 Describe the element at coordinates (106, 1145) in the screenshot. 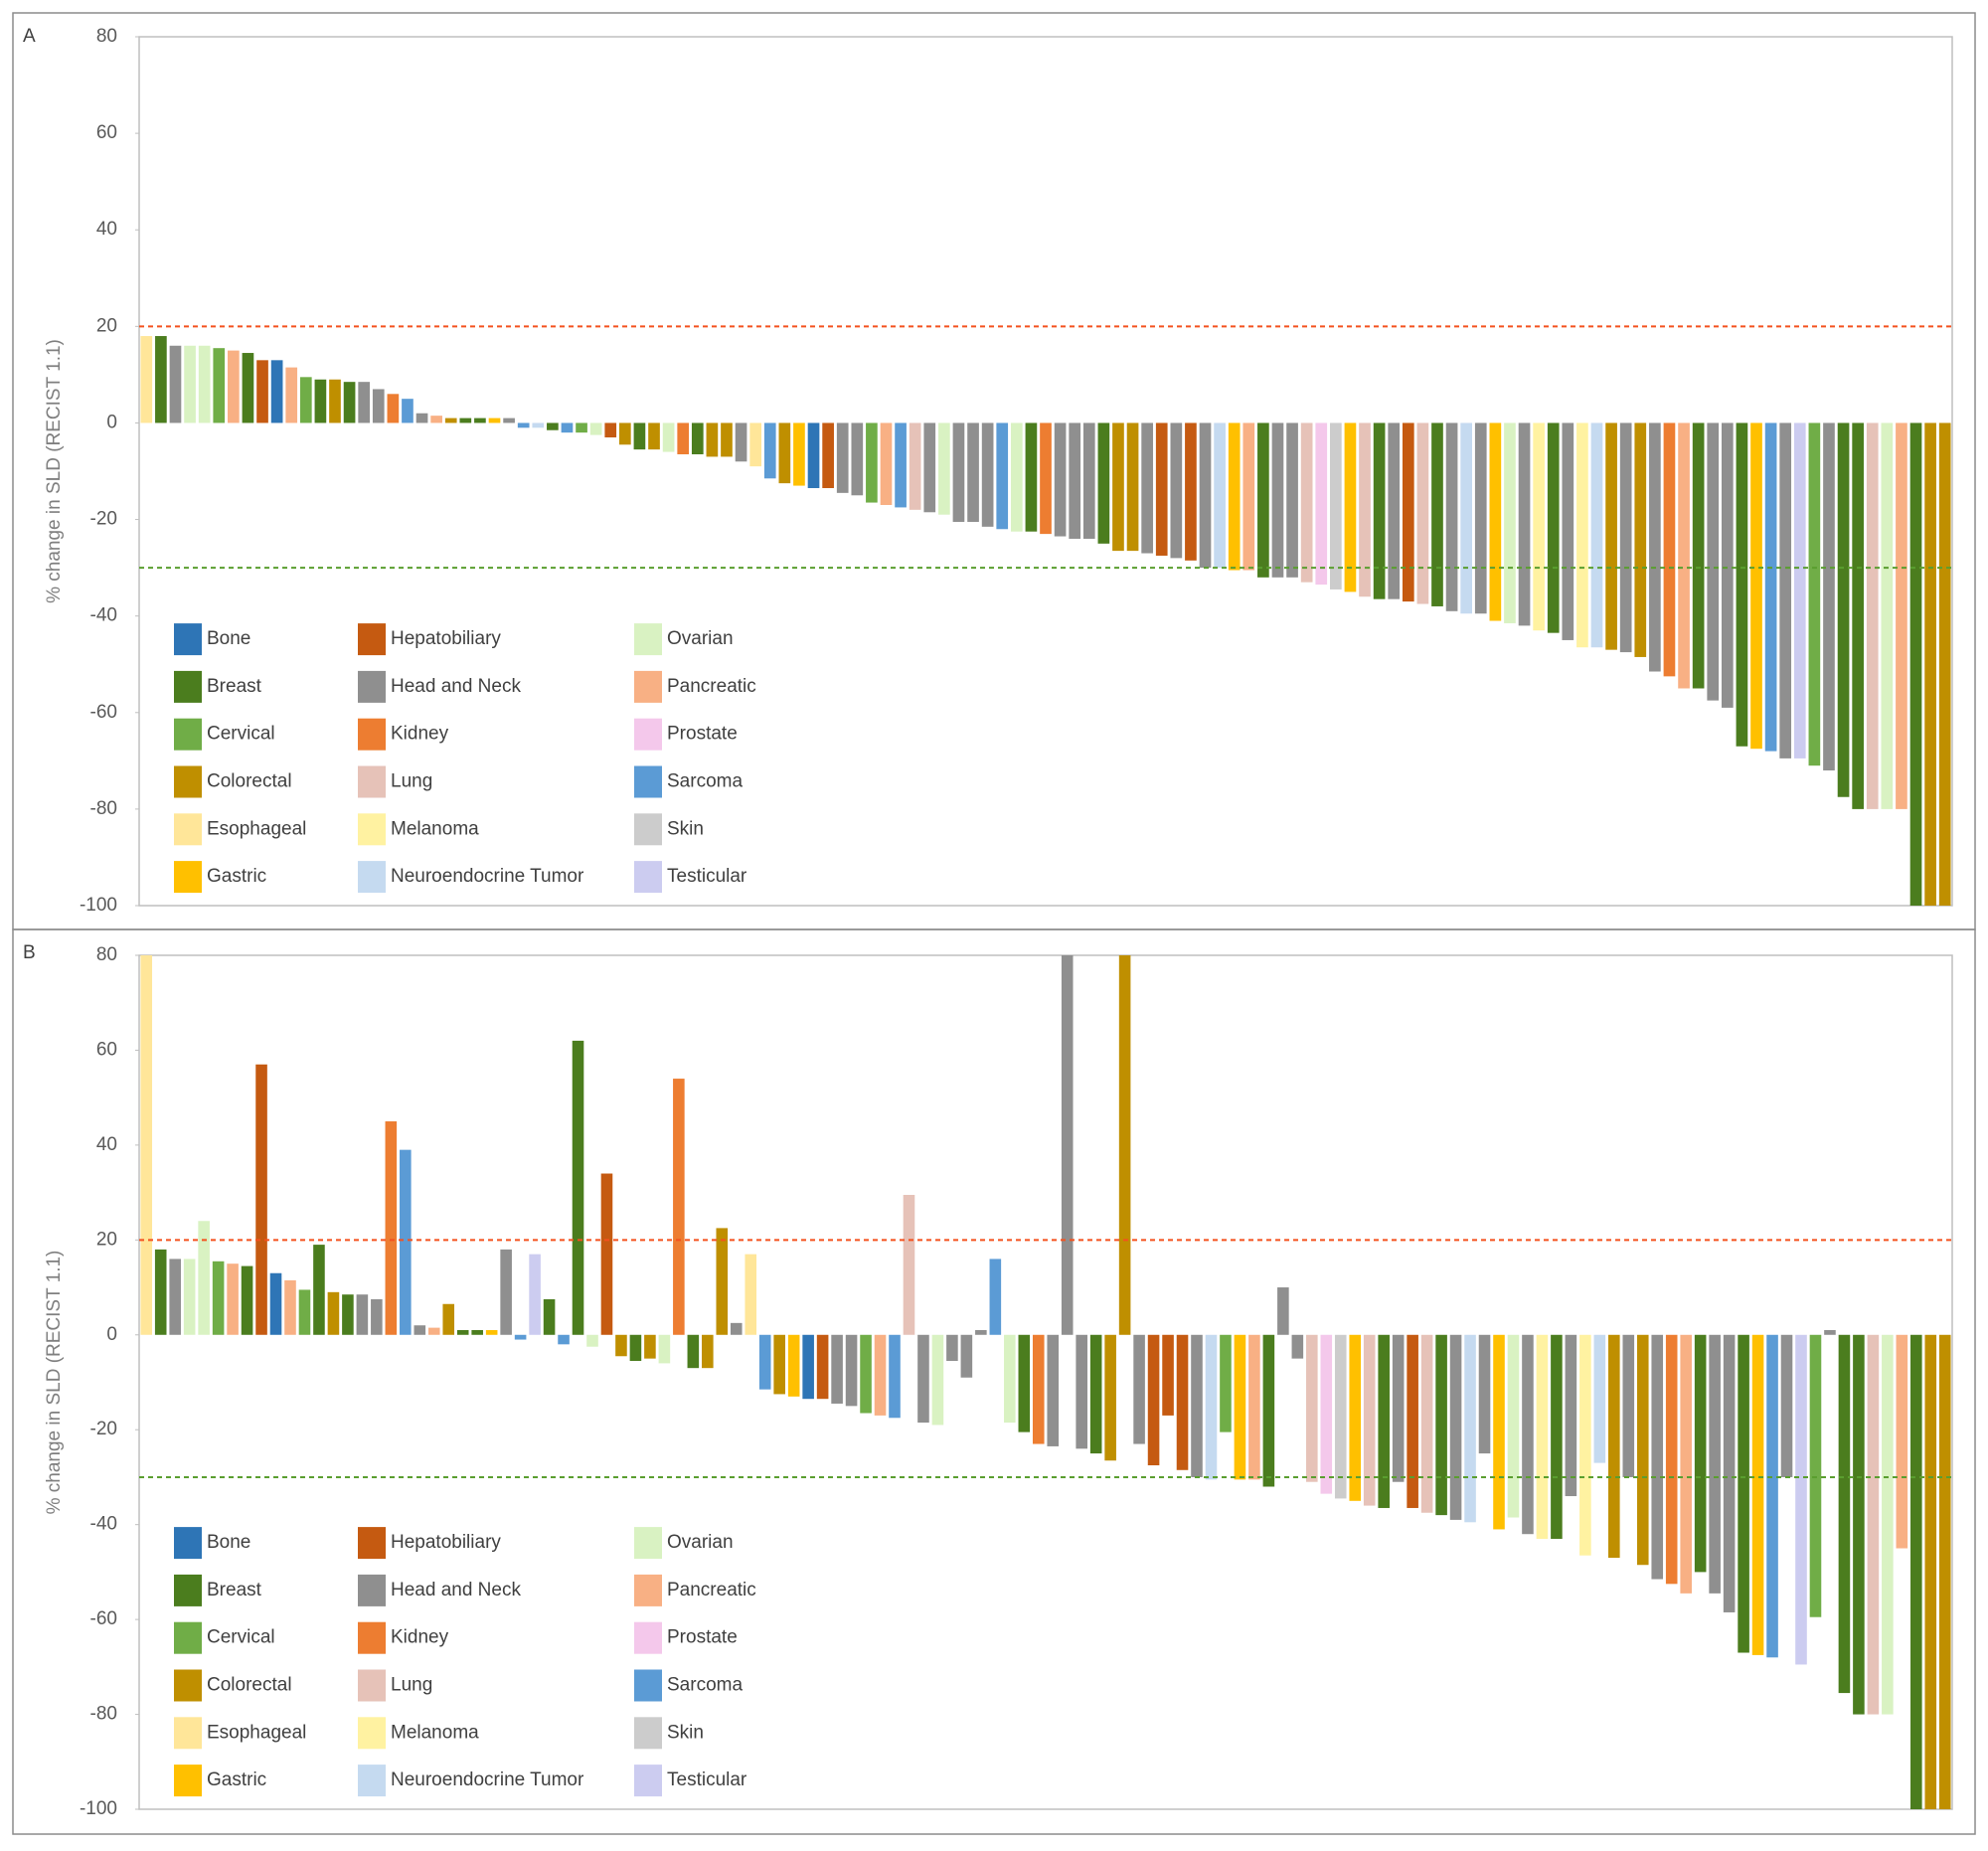

I see `y-tick-label: 40` at that location.